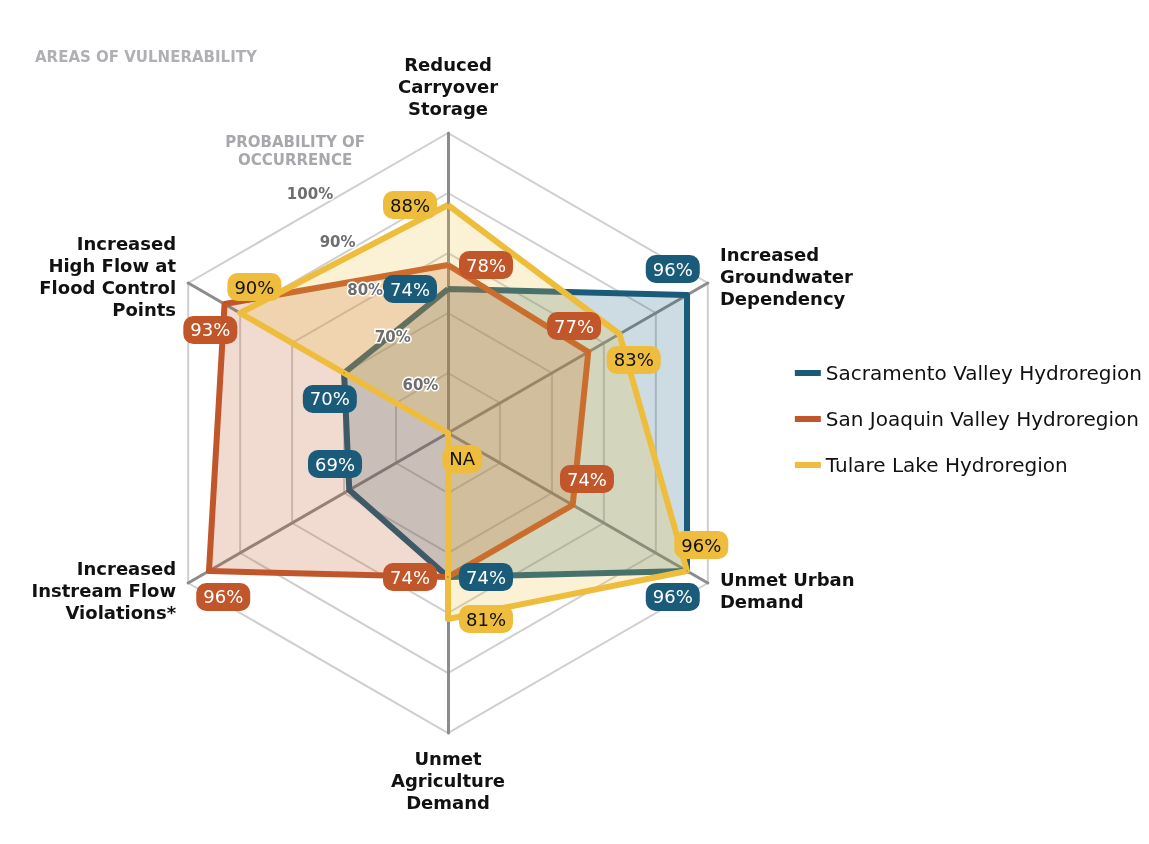 The width and height of the screenshot is (1149, 844). I want to click on text: PROBABILITY OF OCCURRENCE, so click(295, 150).